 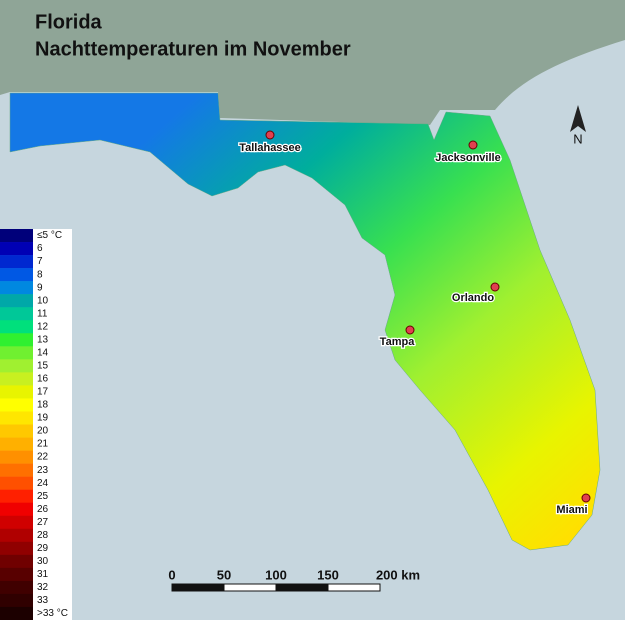 I want to click on scale-label: 150, so click(x=328, y=574).